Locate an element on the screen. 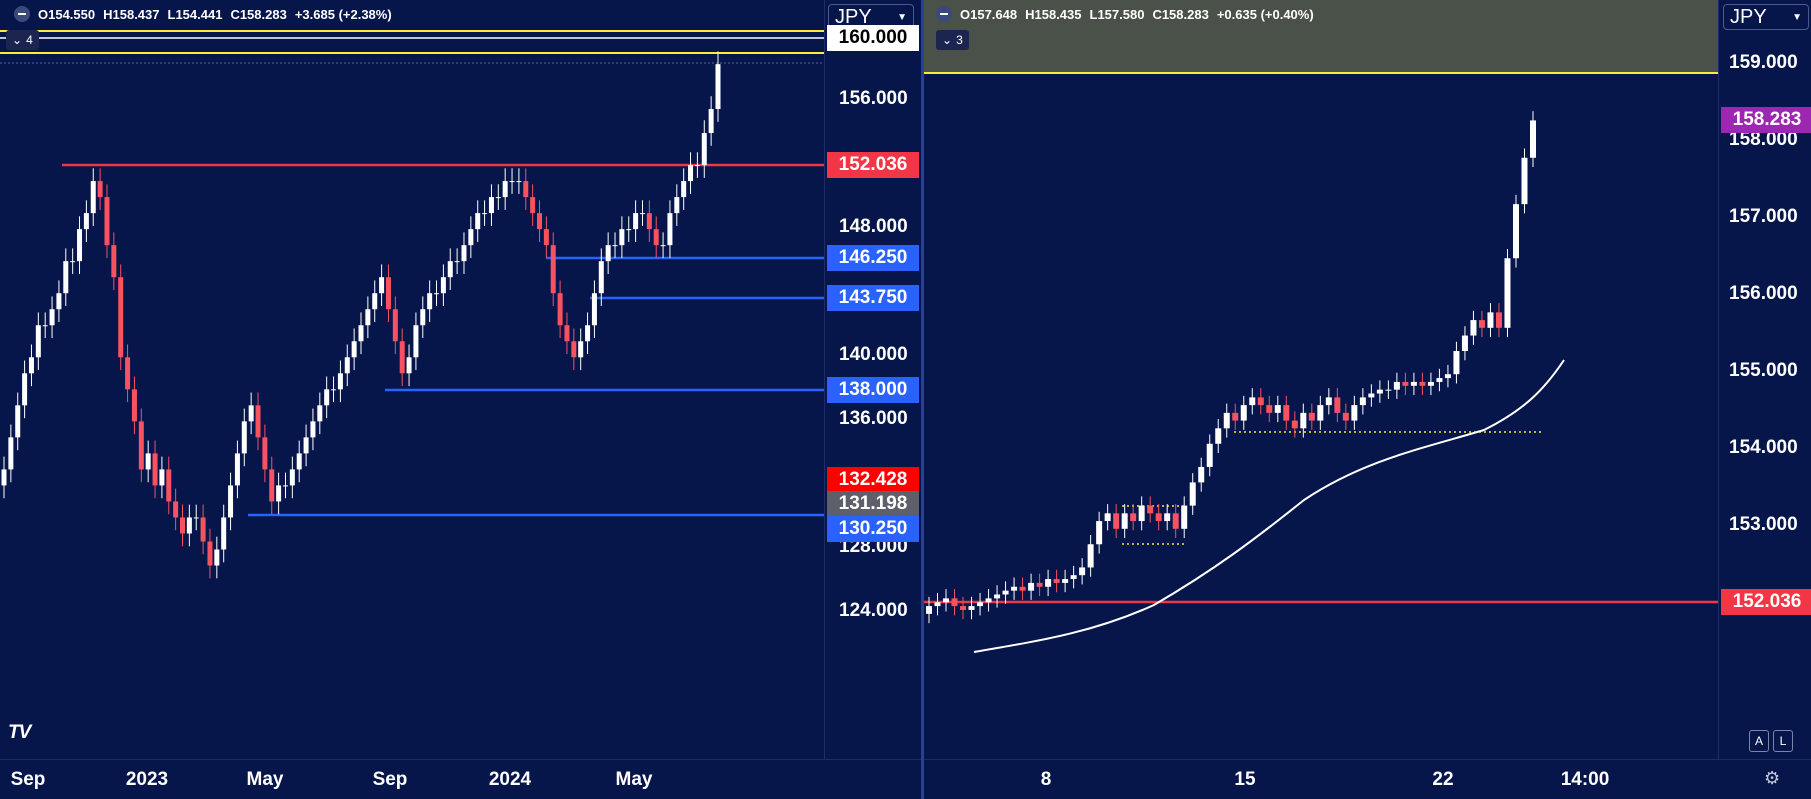  time-tick: 2024 is located at coordinates (510, 779).